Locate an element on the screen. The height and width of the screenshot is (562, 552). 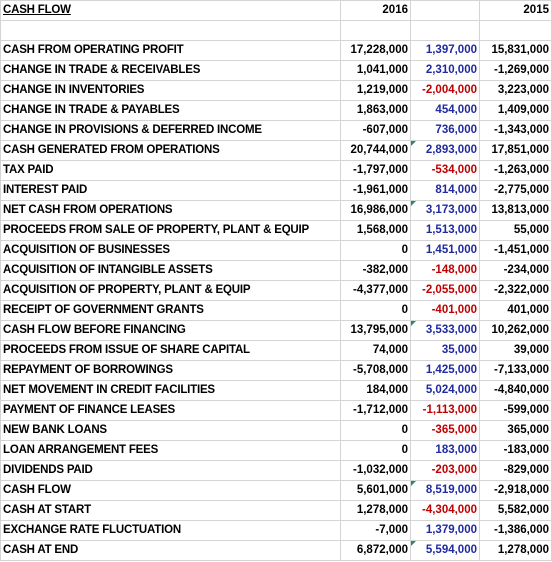
value-2015-cell: -829,000 is located at coordinates (515, 470).